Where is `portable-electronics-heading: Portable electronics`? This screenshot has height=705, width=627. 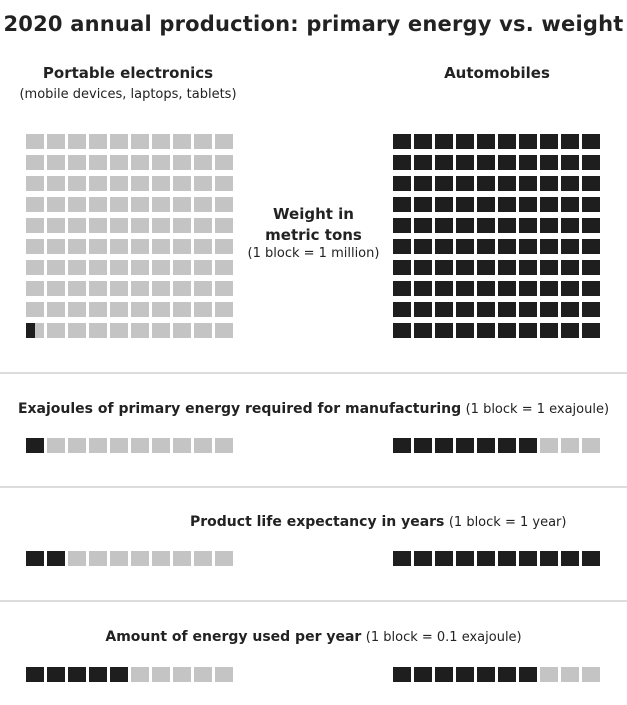 portable-electronics-heading: Portable electronics is located at coordinates (128, 73).